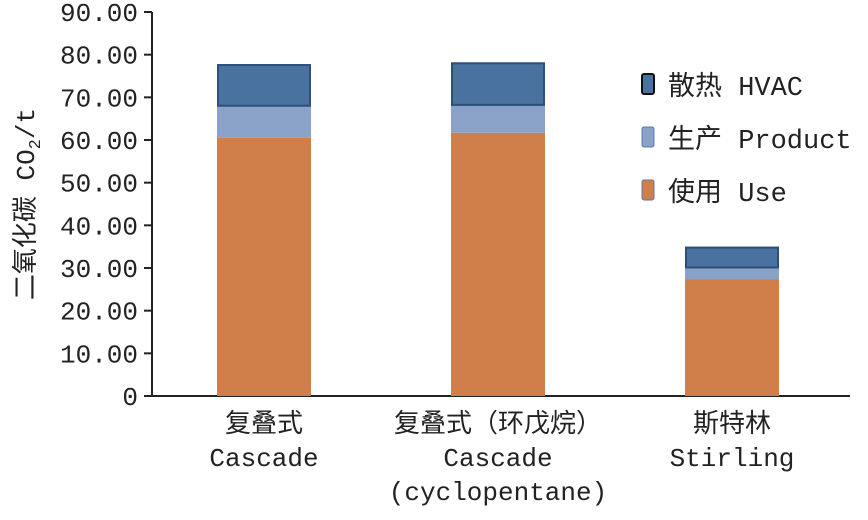  Describe the element at coordinates (99, 142) in the screenshot. I see `y-tick-label: 60.00` at that location.